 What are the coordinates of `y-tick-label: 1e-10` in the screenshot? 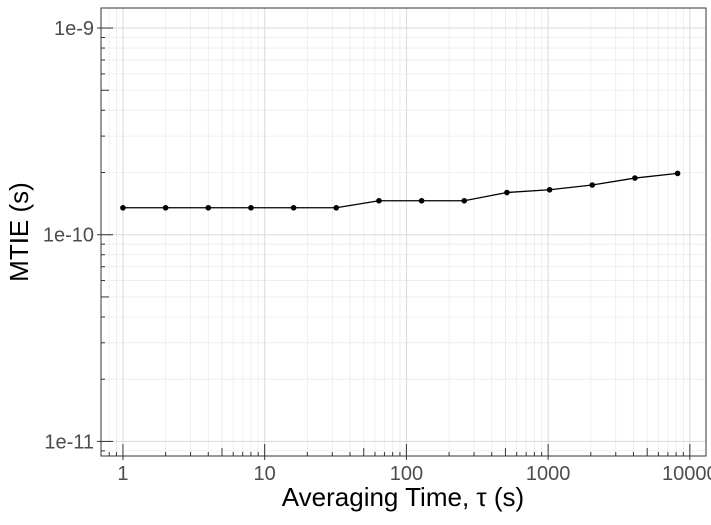 It's located at (68, 236).